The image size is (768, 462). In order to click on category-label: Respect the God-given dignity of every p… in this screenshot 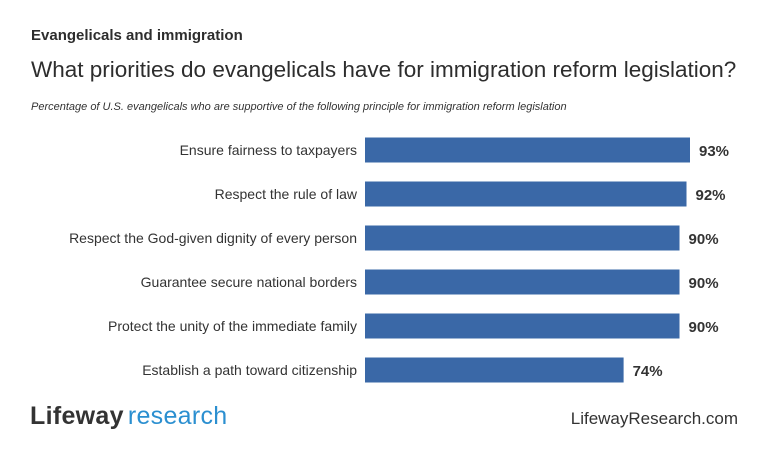, I will do `click(213, 238)`.